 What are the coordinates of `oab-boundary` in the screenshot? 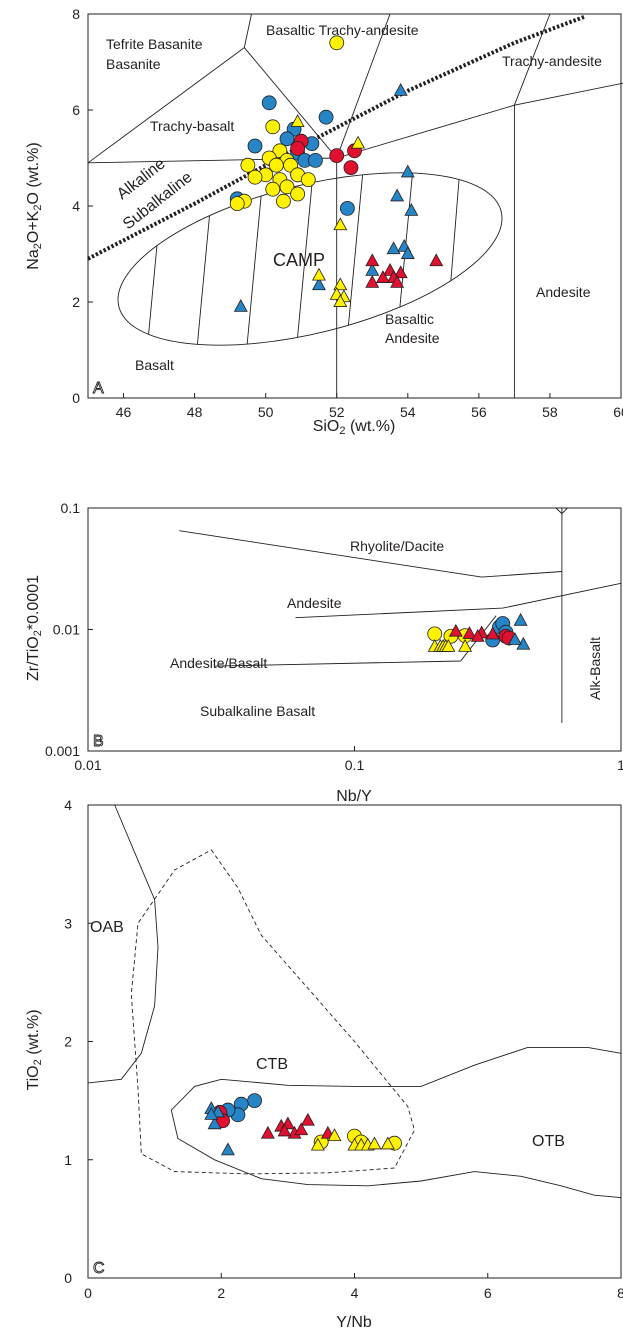 It's located at (123, 944).